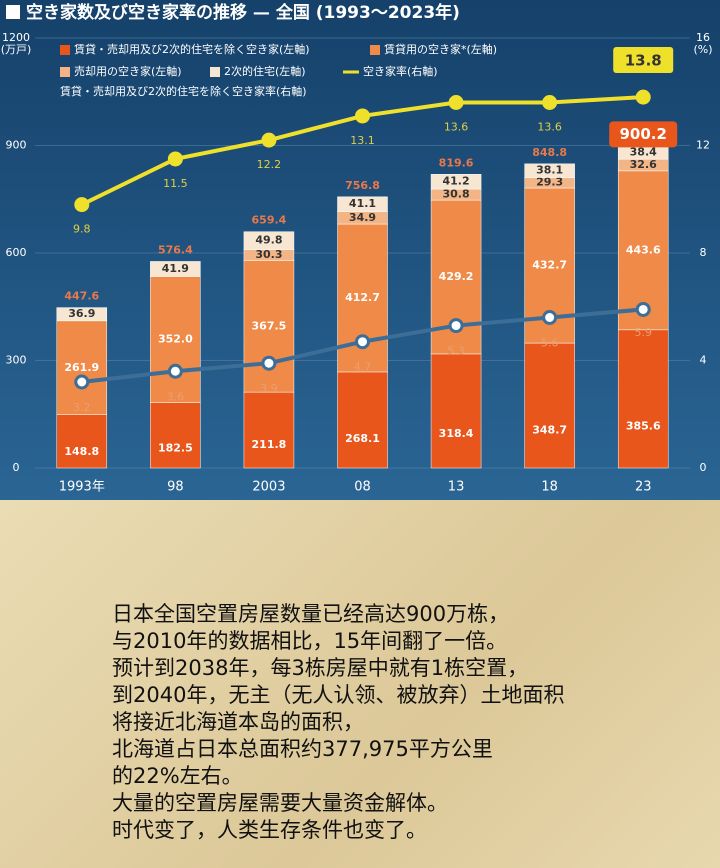 The width and height of the screenshot is (720, 868). I want to click on bar-value-label: 41.9, so click(175, 268).